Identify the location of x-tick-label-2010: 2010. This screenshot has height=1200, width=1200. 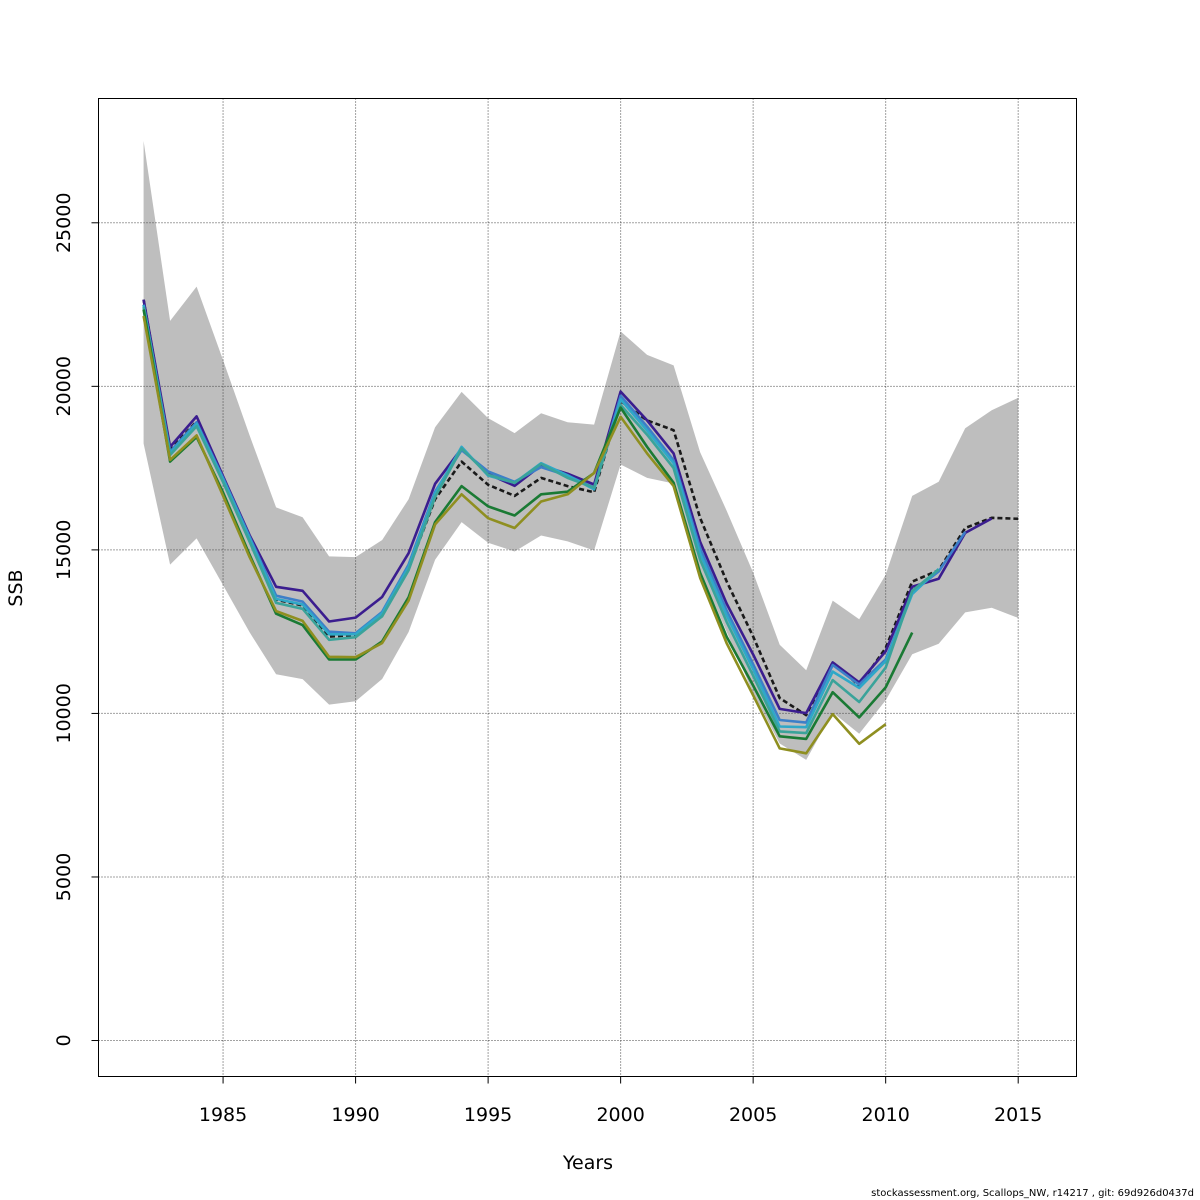
(885, 1115).